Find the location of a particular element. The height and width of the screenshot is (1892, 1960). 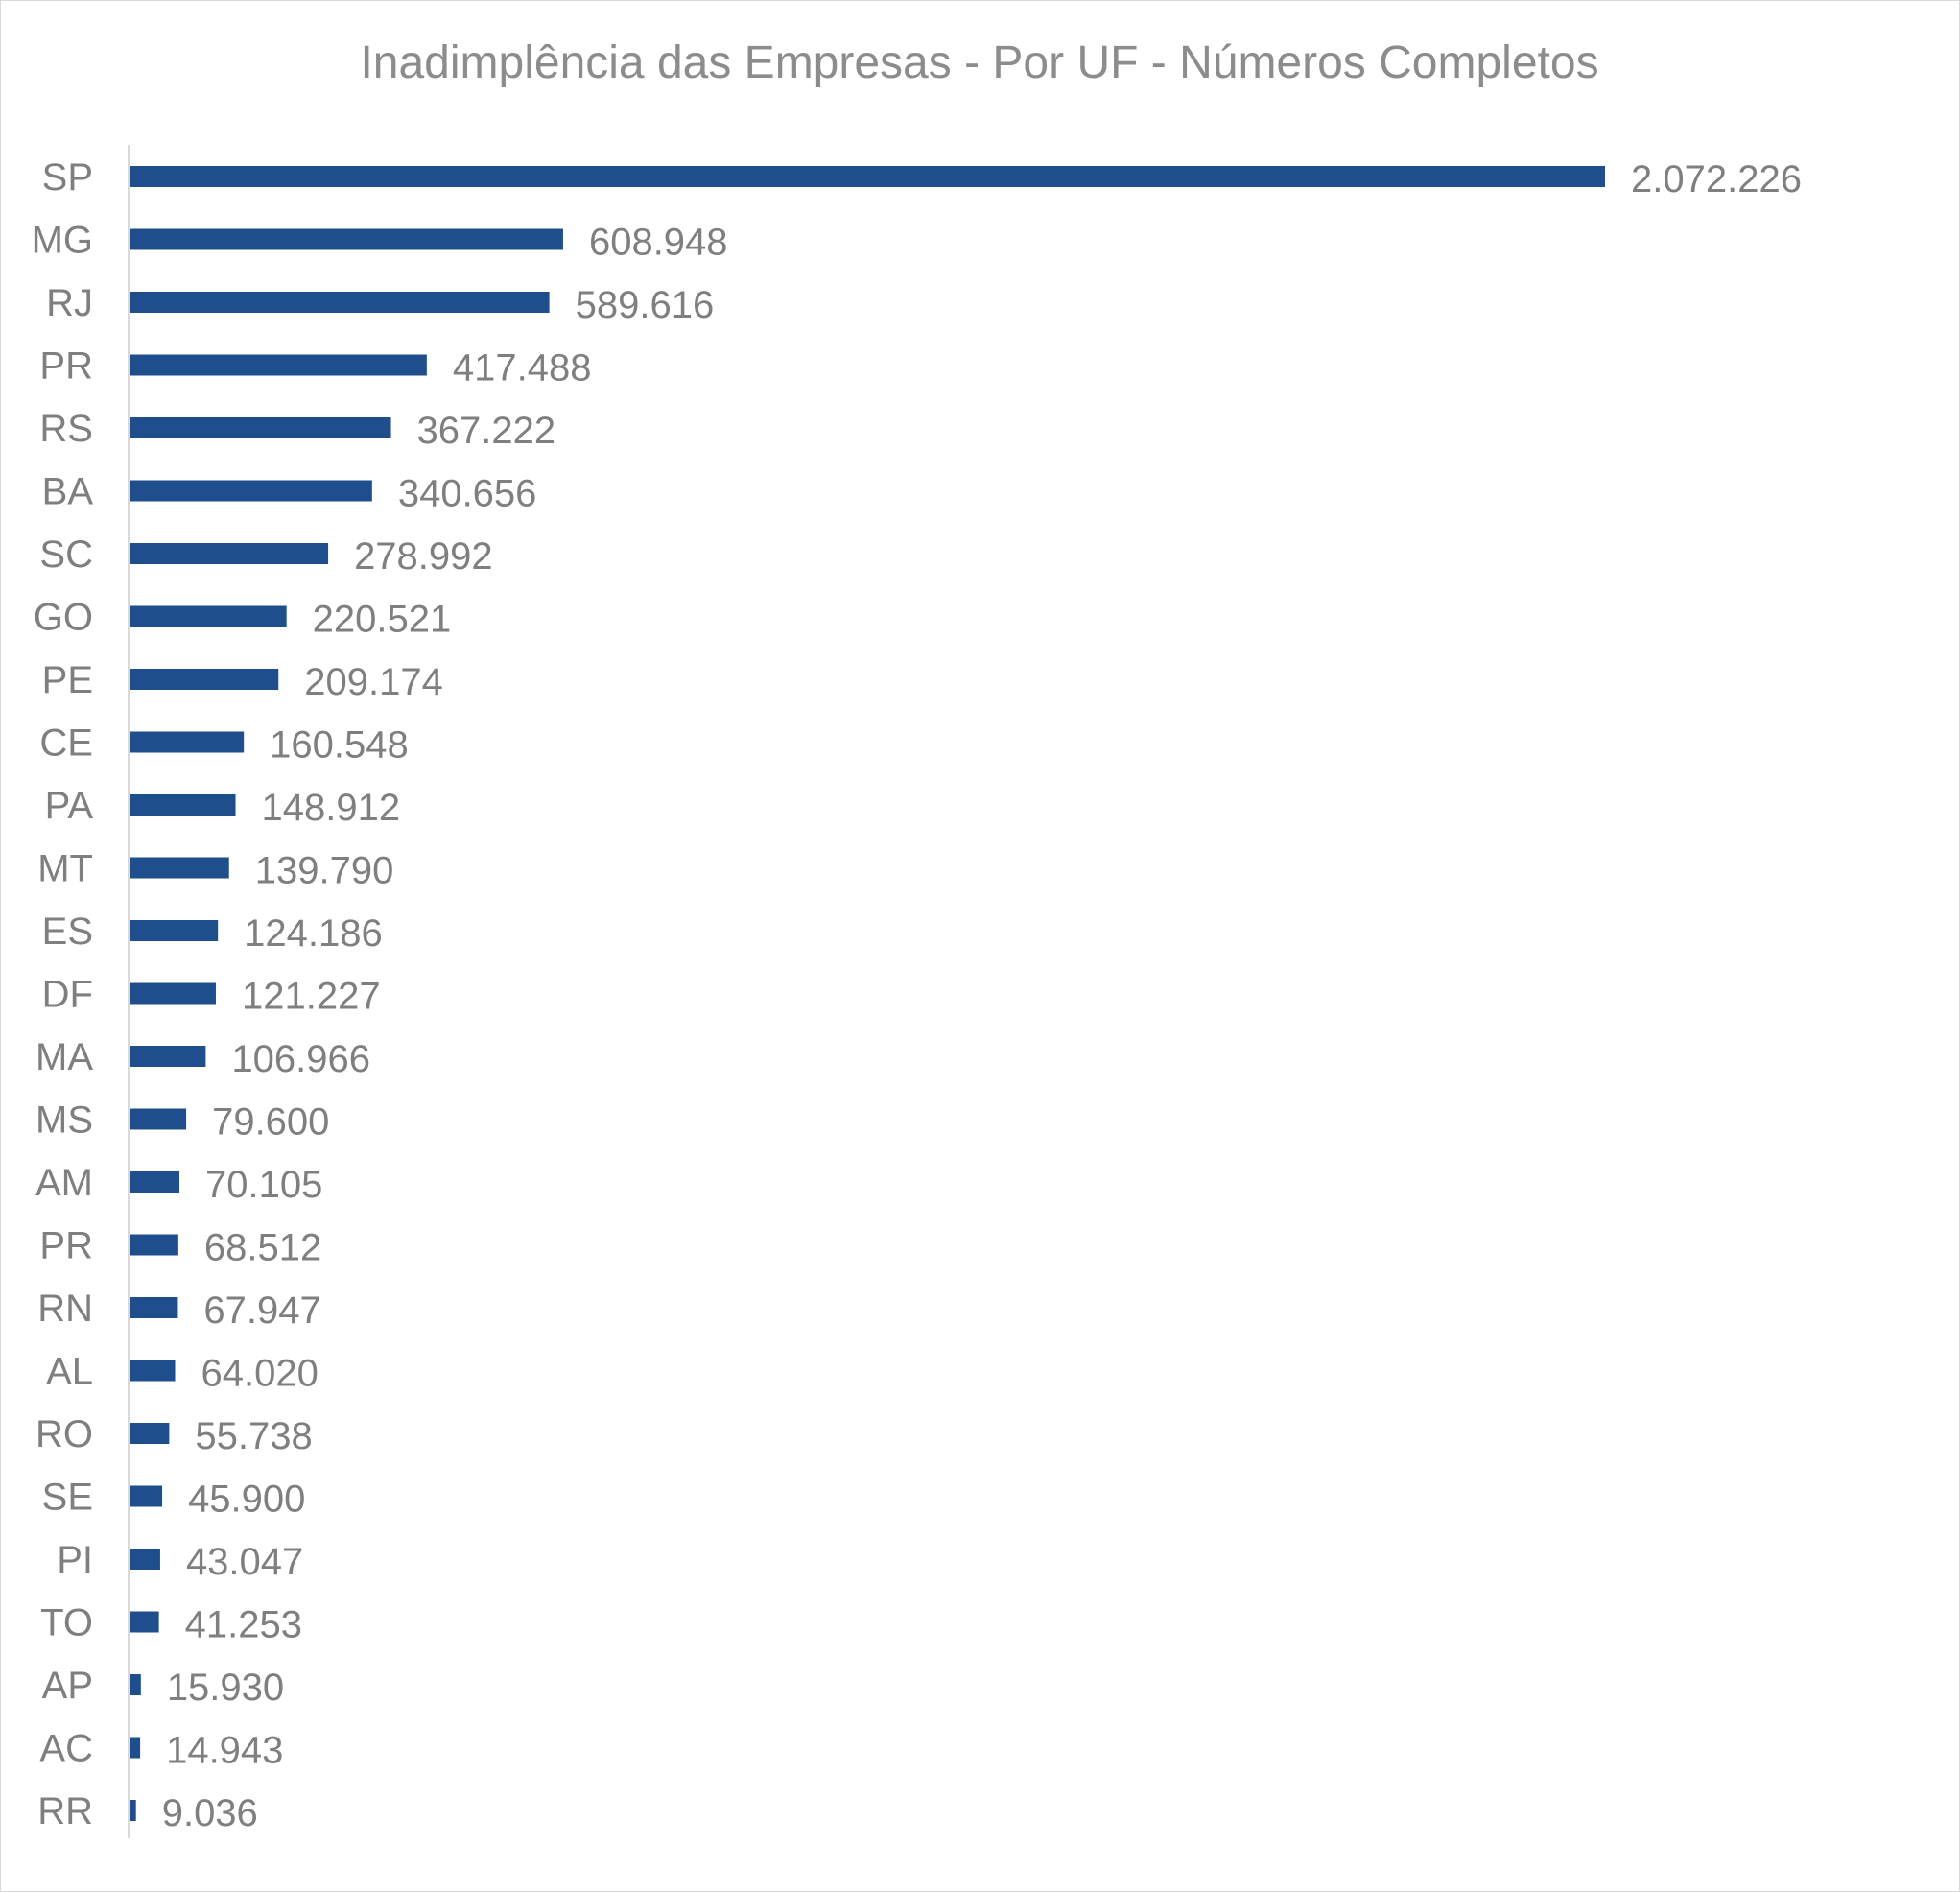

data-label: 139.790 is located at coordinates (324, 871).